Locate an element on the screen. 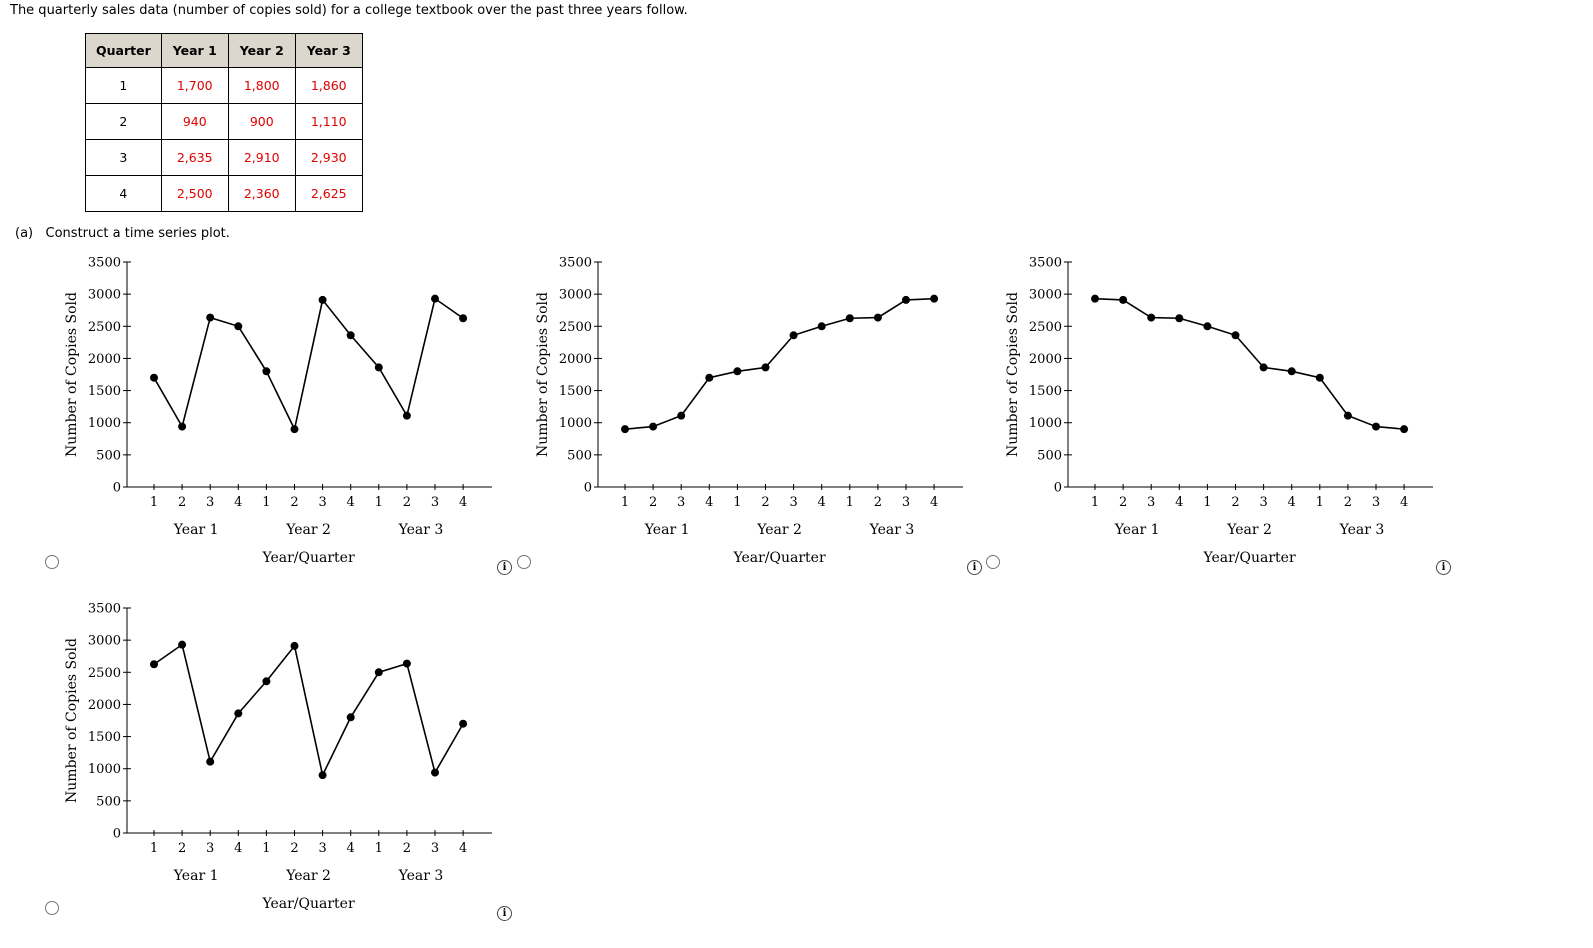 The width and height of the screenshot is (1593, 948). part-a-label: (a) is located at coordinates (24, 233).